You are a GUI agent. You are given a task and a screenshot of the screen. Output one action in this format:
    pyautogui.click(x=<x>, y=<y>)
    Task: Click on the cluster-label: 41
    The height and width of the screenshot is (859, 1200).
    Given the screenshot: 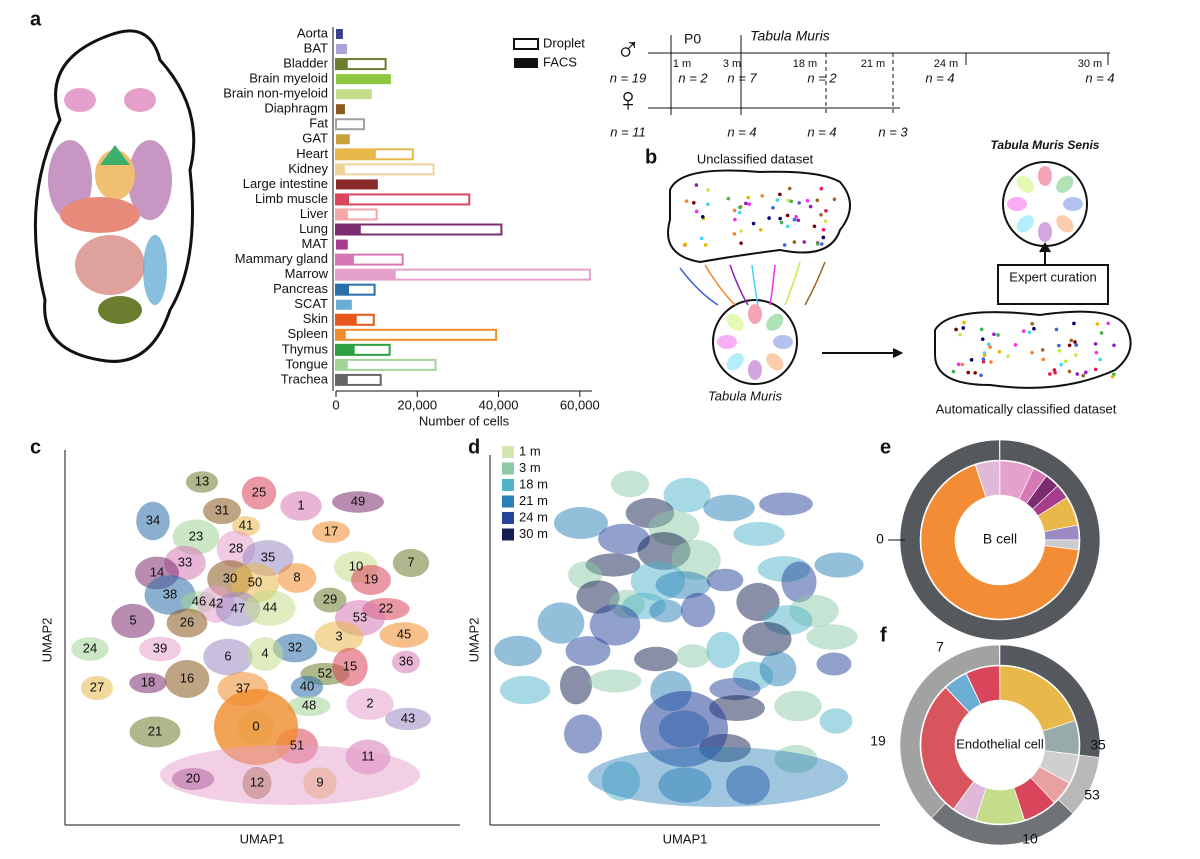 What is the action you would take?
    pyautogui.click(x=246, y=524)
    